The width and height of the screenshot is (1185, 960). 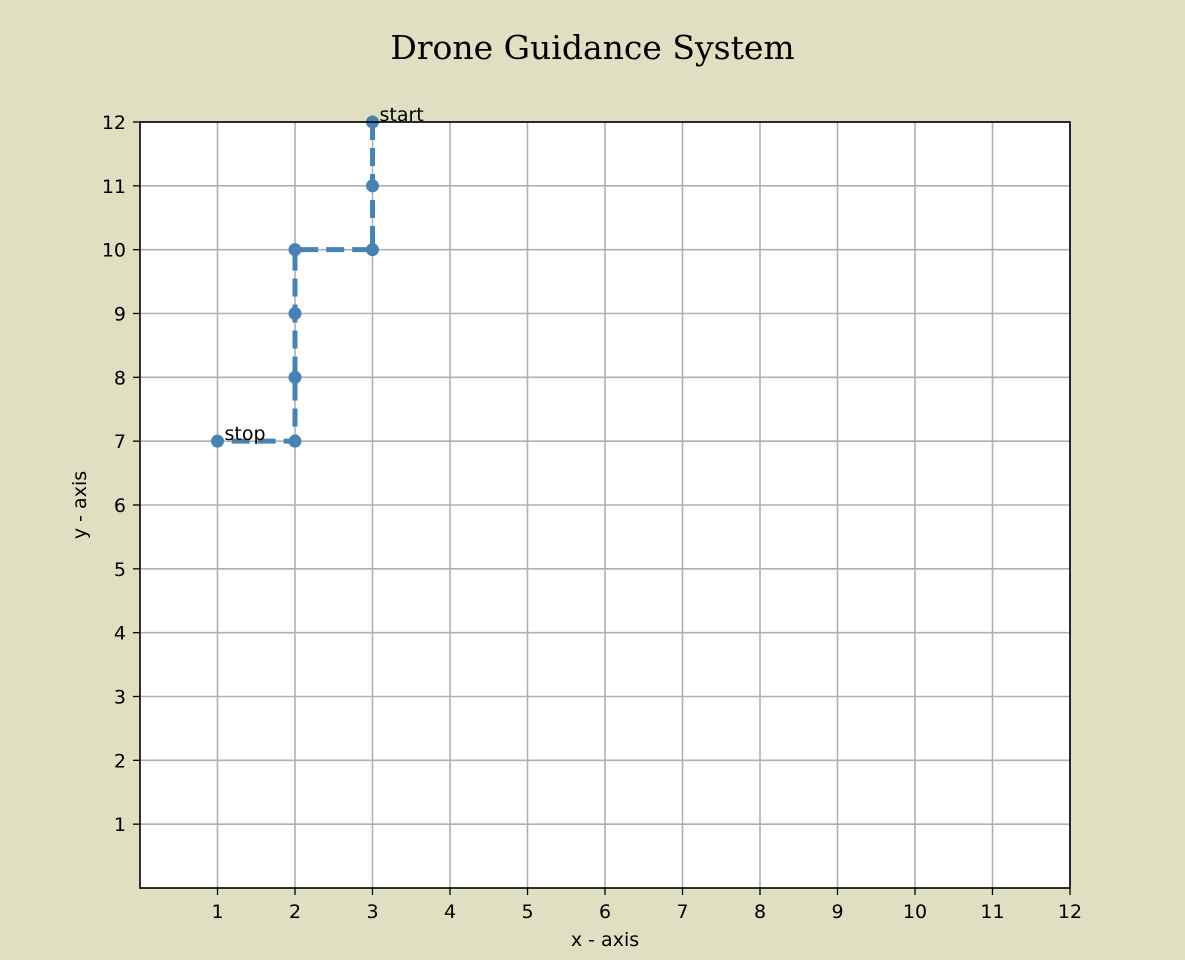 I want to click on flight-path-line, so click(x=296, y=283).